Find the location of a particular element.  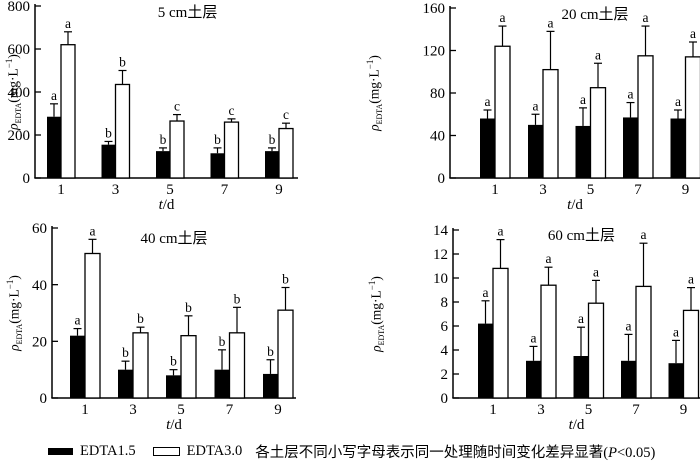

y-tick-label: 60 is located at coordinates (39, 229).